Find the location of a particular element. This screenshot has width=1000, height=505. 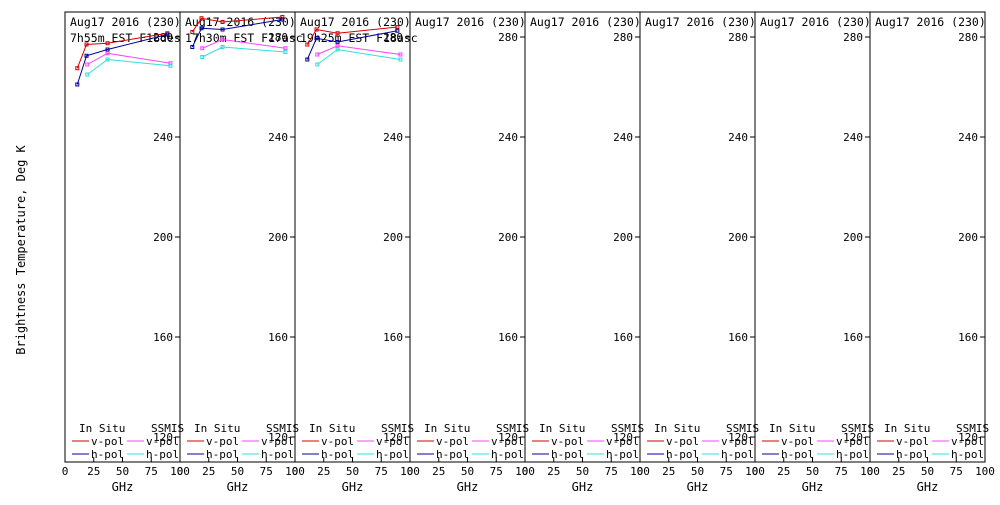

y-axis-label: Brightness Temperature, Deg K is located at coordinates (21, 249).